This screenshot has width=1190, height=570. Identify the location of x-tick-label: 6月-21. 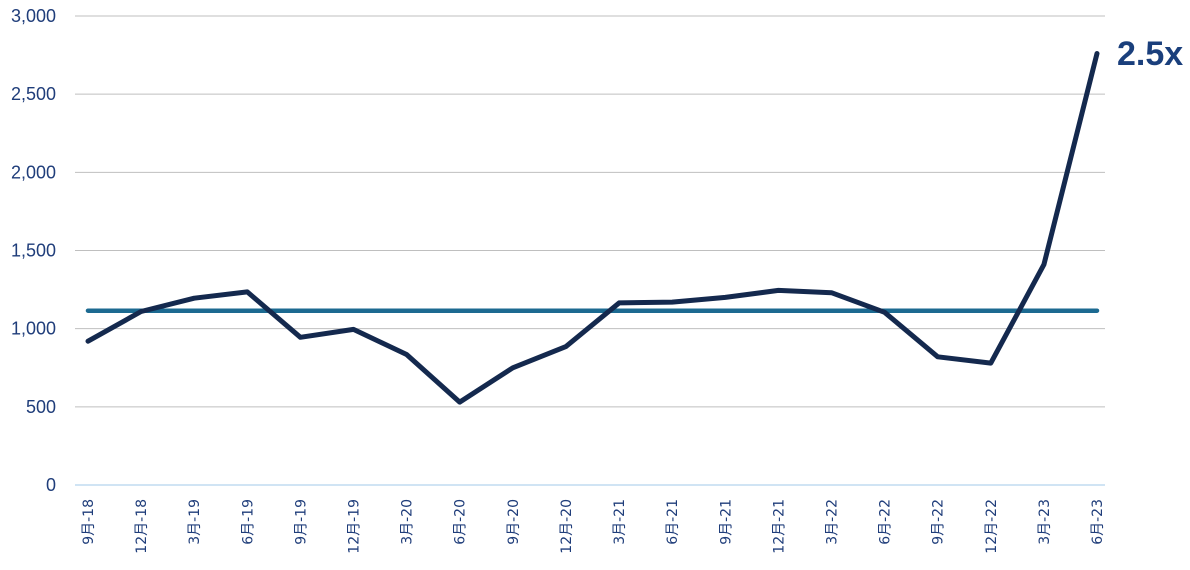
(673, 522).